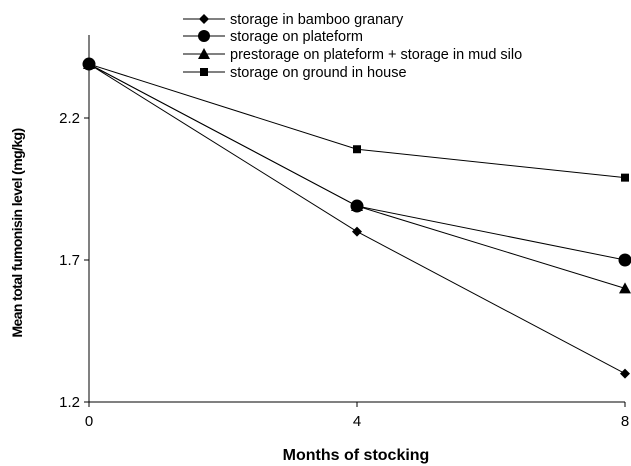  What do you see at coordinates (74, 223) in the screenshot?
I see `y-axis: 1.2 1.7 2.2` at bounding box center [74, 223].